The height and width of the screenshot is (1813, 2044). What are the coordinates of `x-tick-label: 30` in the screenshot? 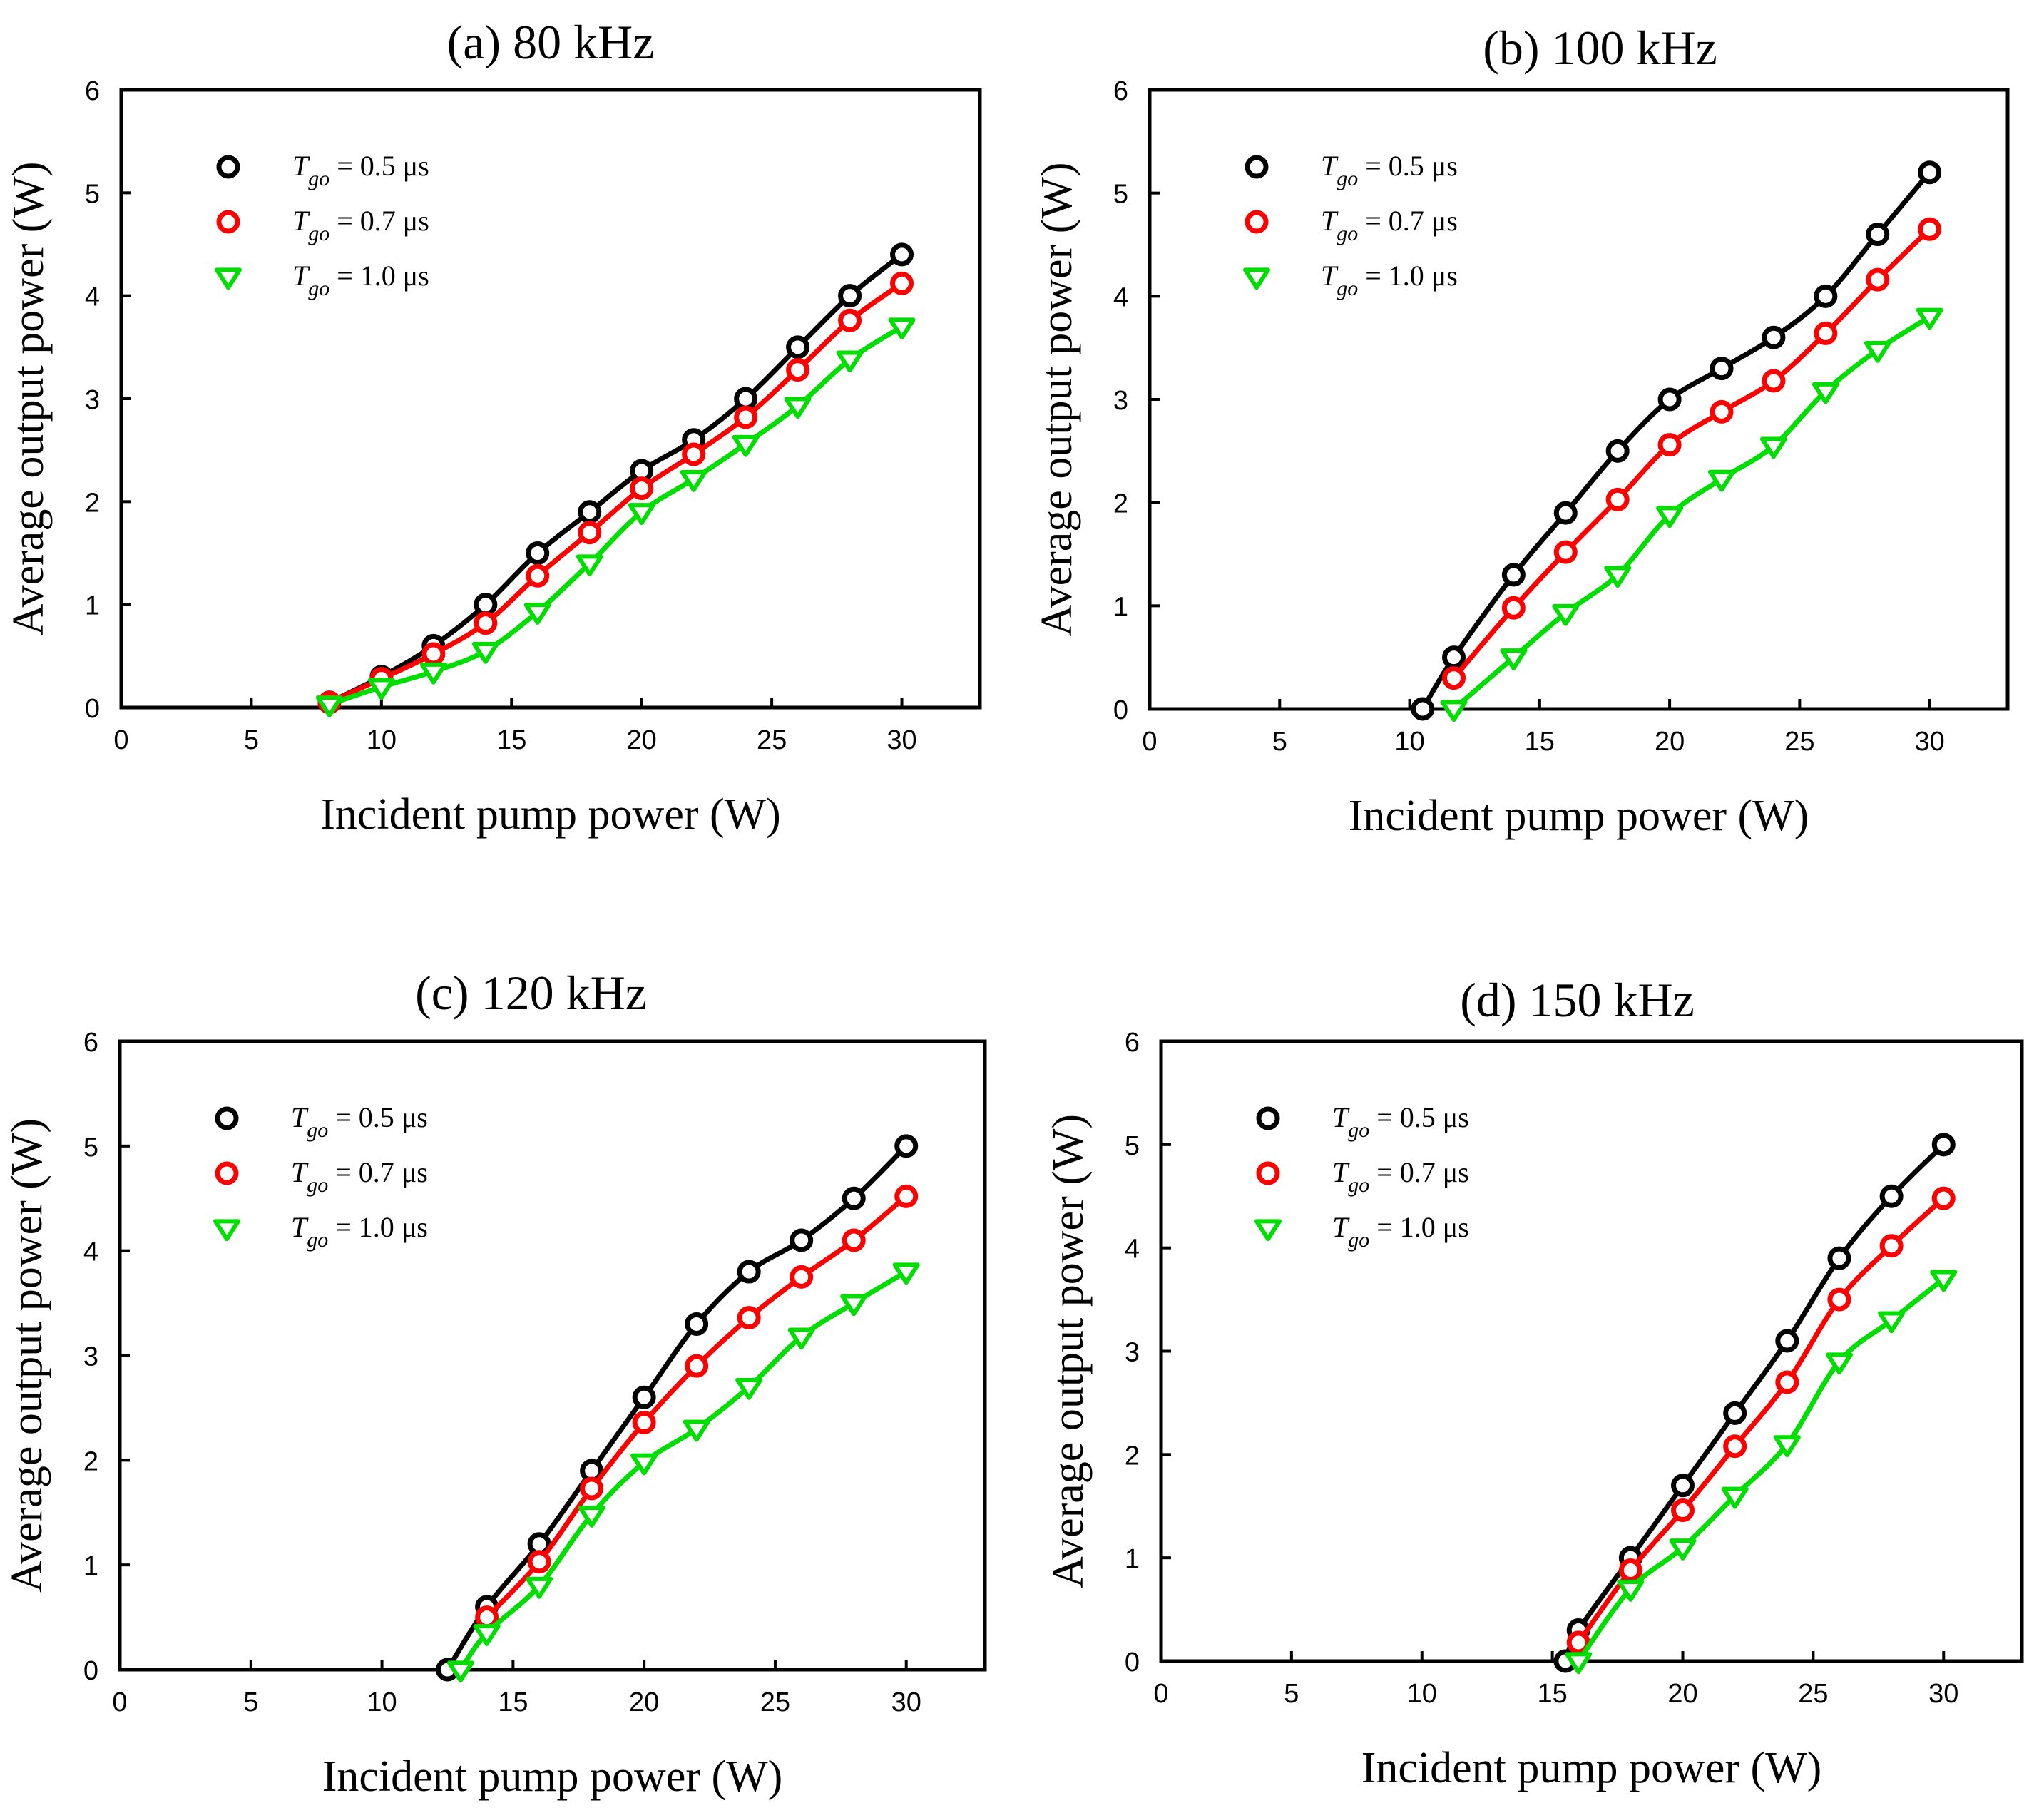 It's located at (901, 740).